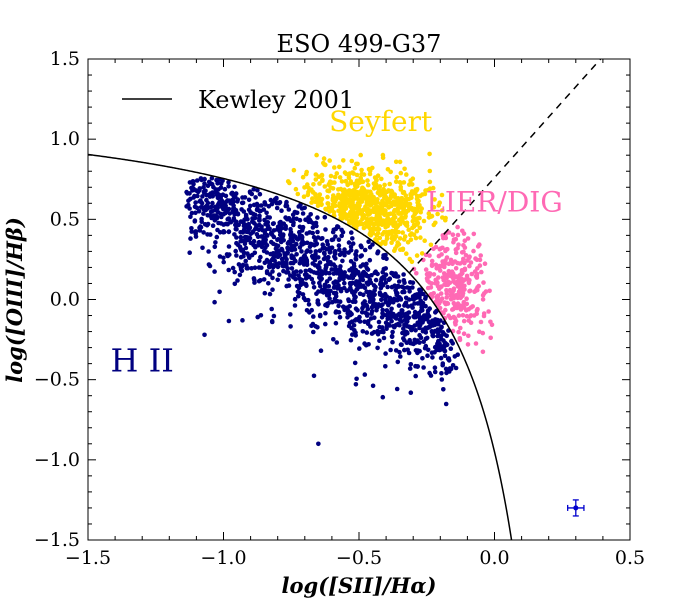  Describe the element at coordinates (576, 508) in the screenshot. I see `error-bar-point` at that location.